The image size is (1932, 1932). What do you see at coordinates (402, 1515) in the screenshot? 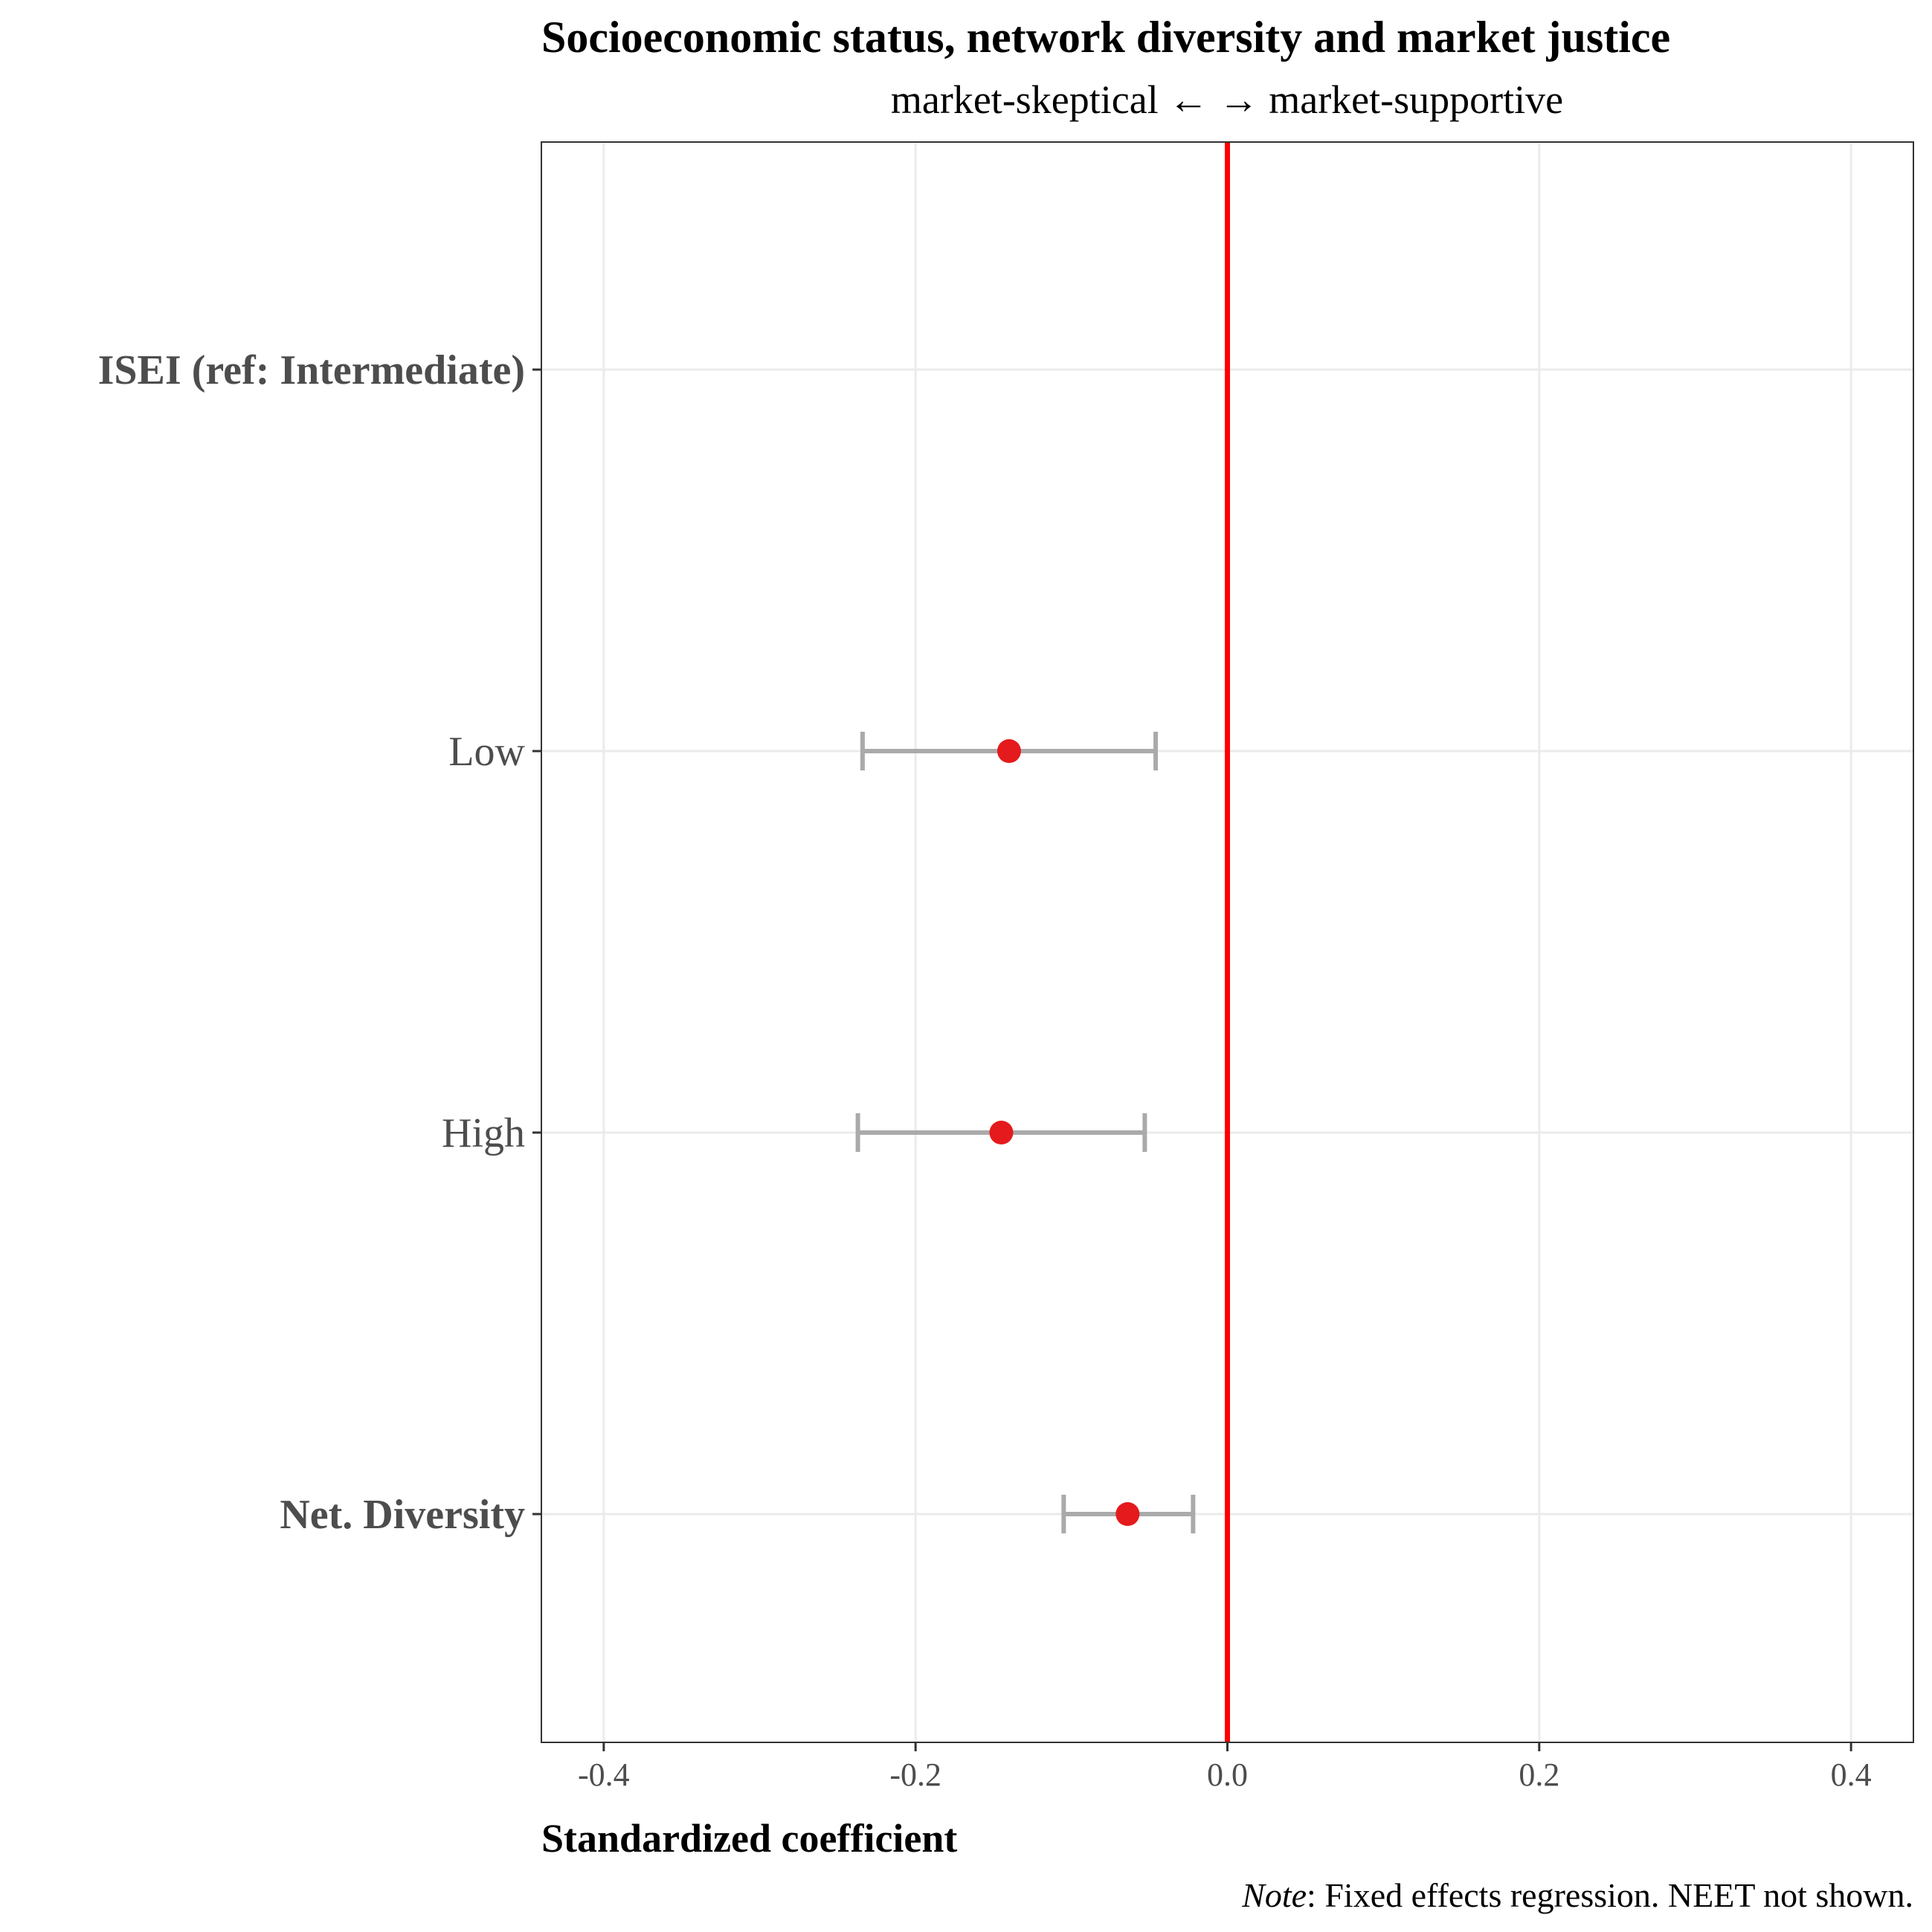
I see `y-tick-label-net-diversity: Net. Diversity` at bounding box center [402, 1515].